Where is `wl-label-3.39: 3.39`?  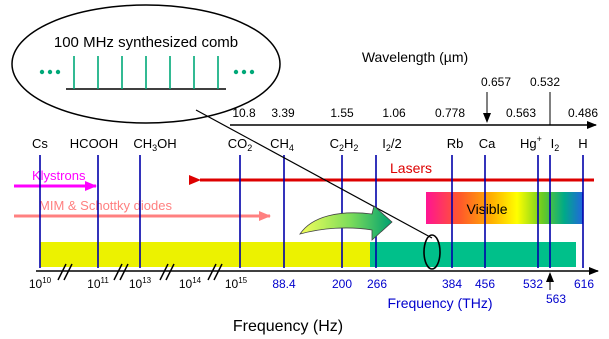
wl-label-3.39: 3.39 is located at coordinates (283, 113).